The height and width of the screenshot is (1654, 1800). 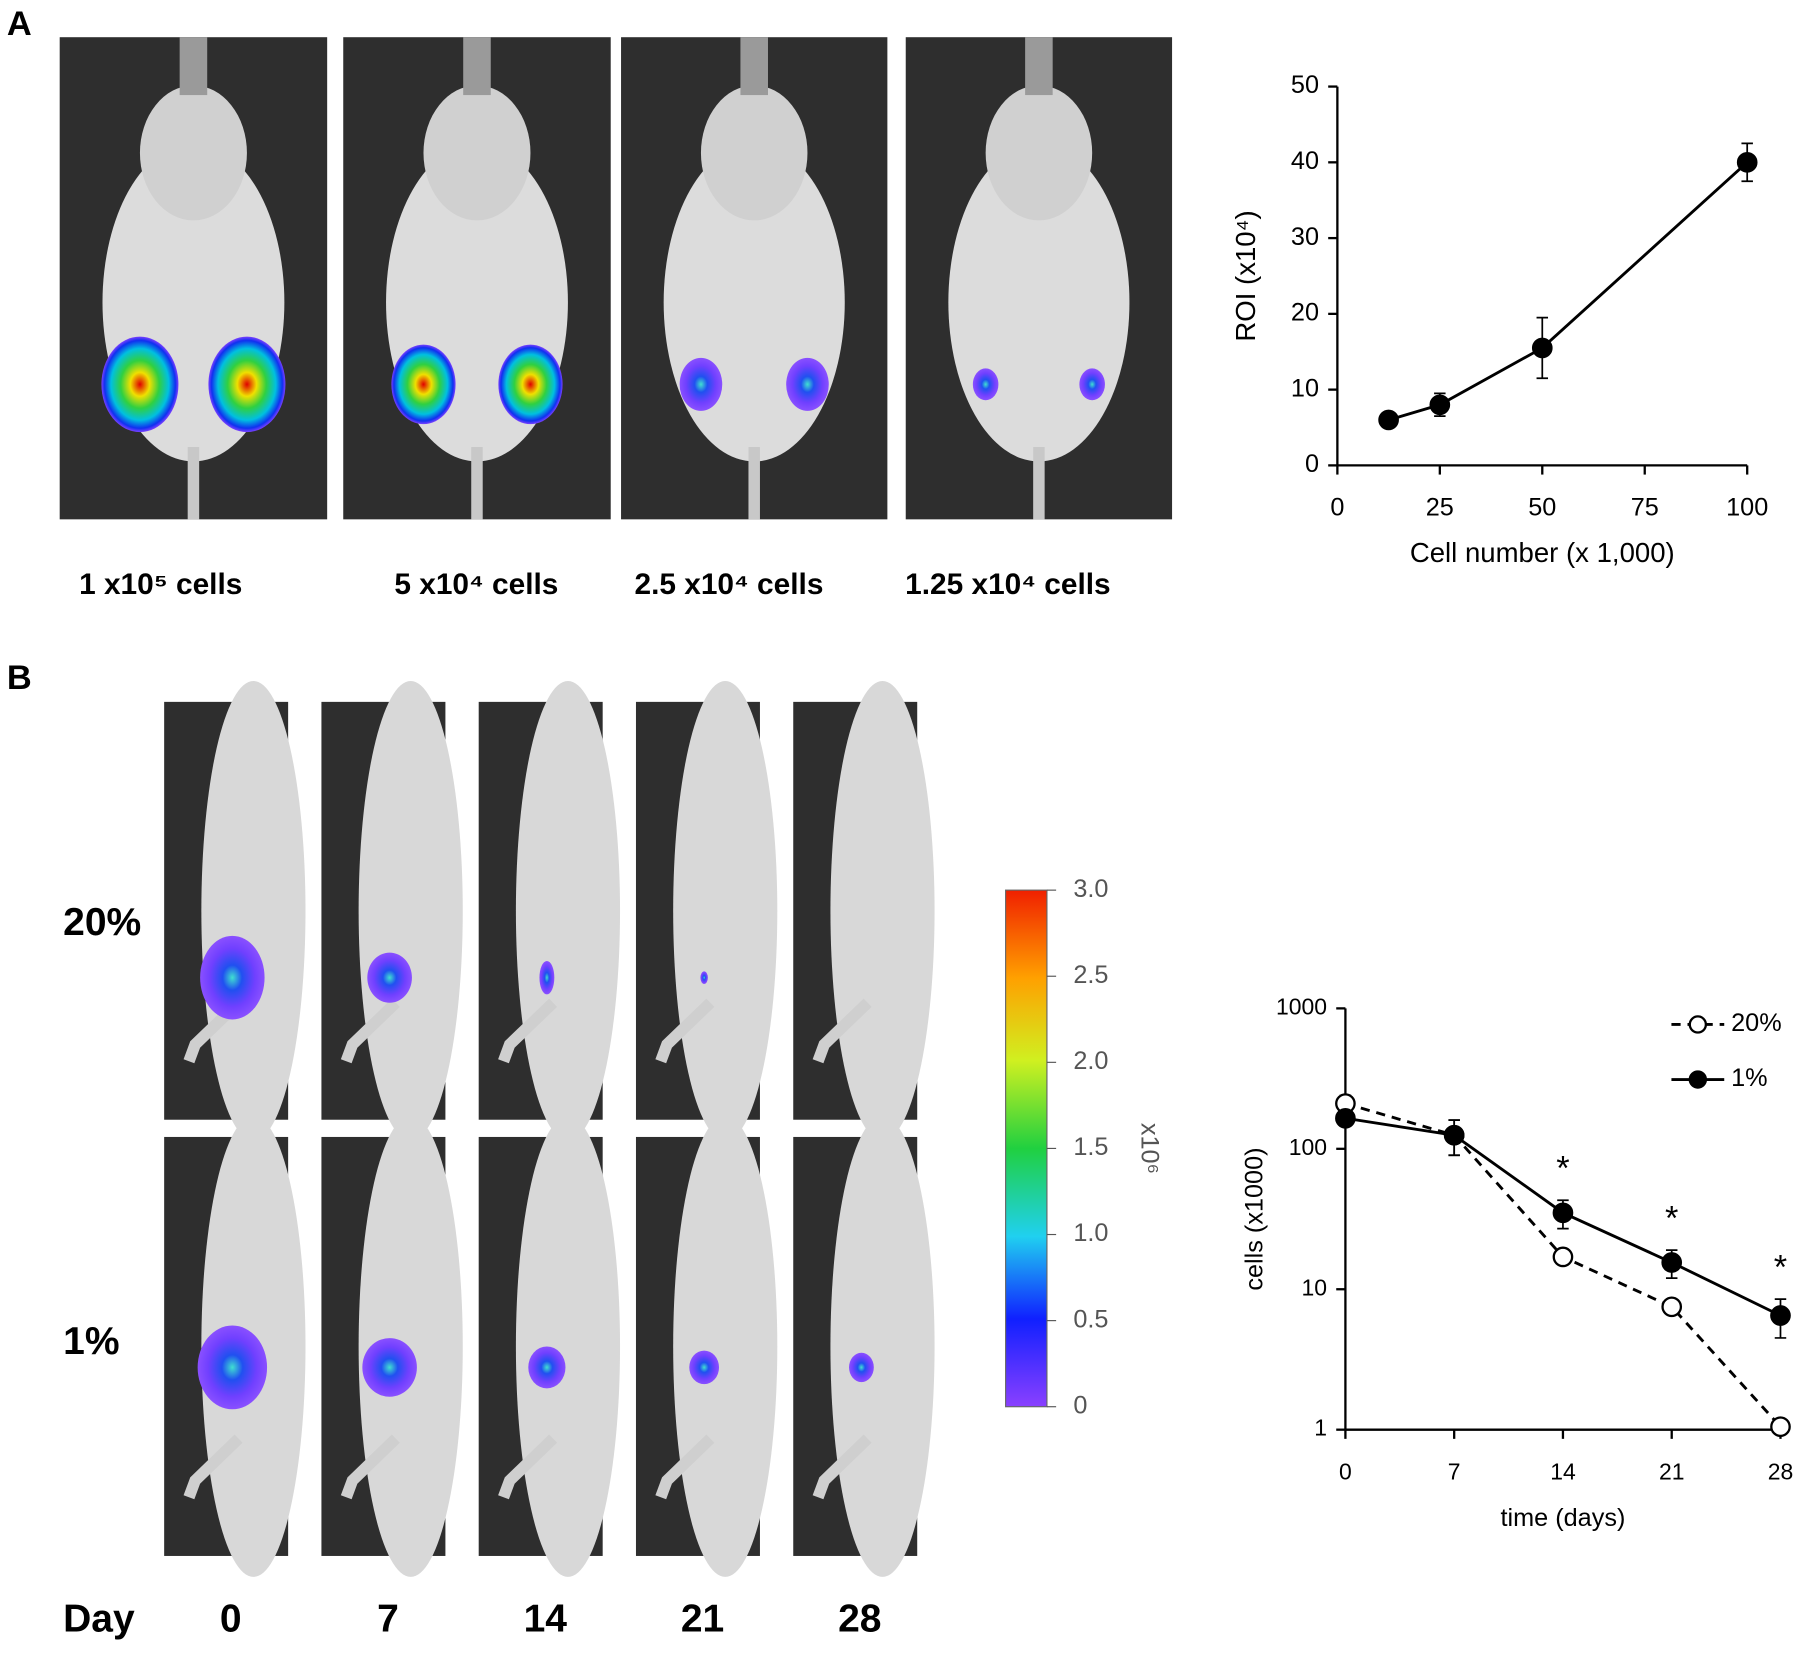 I want to click on x-tick-label: 0, so click(x=1337, y=508).